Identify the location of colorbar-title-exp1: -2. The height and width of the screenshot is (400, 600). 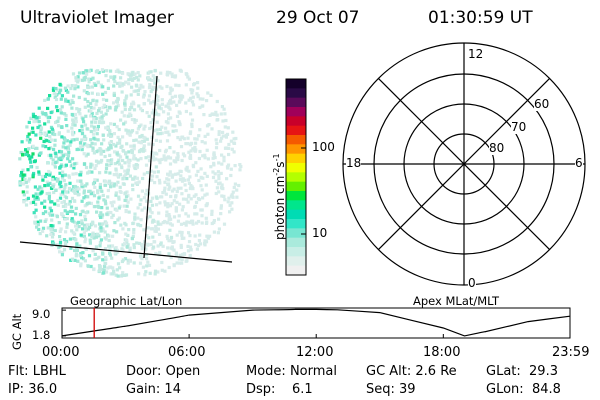
(276, 171).